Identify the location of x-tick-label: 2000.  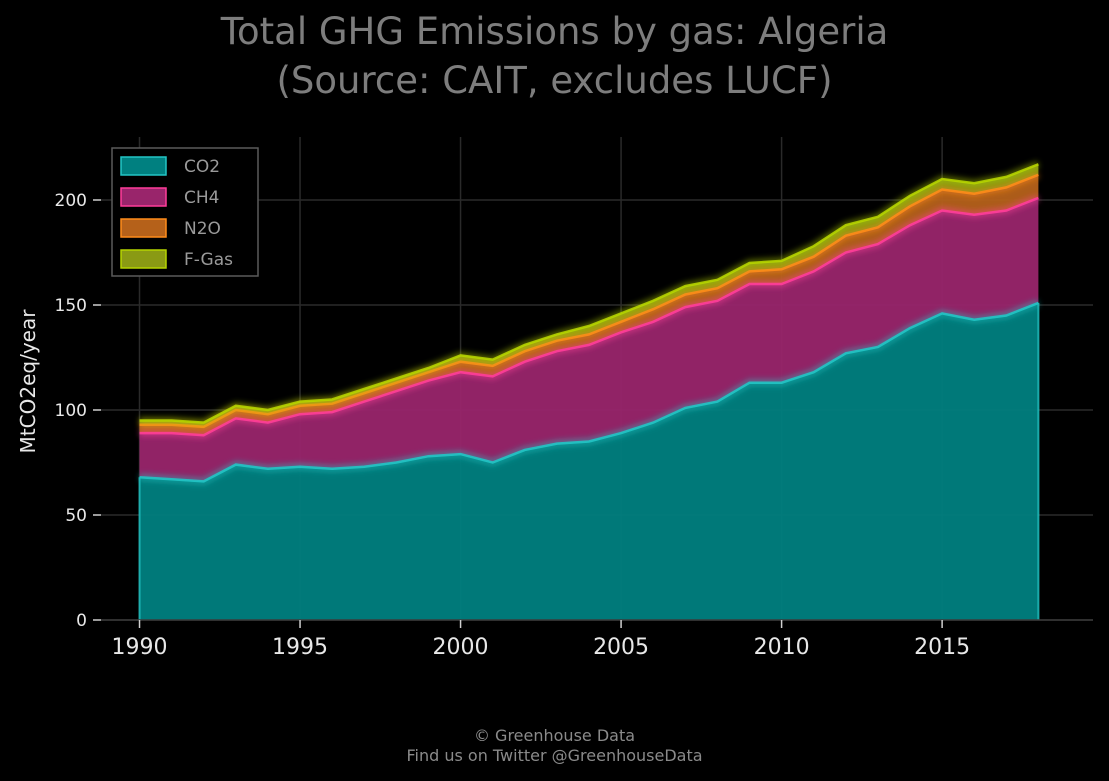
(461, 647).